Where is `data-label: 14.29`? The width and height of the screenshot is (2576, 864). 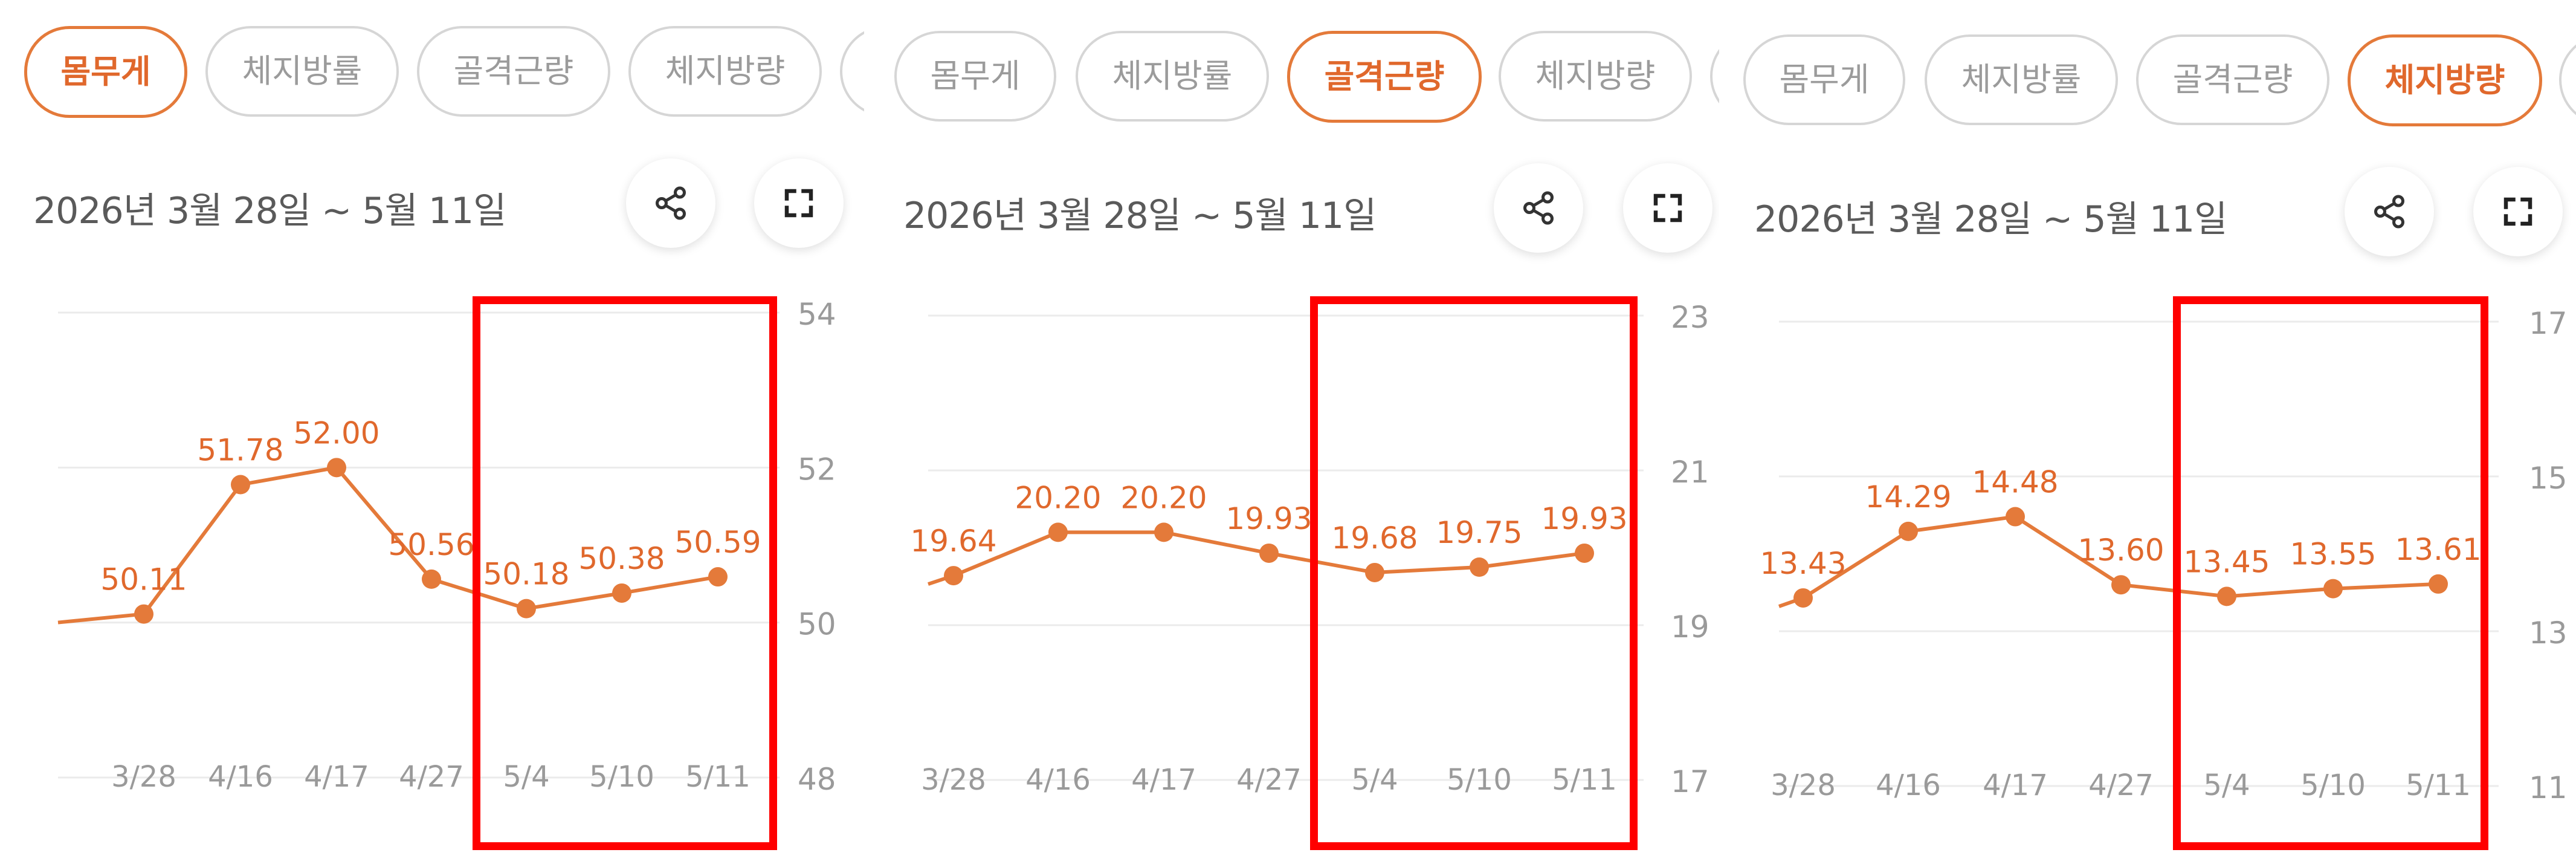
data-label: 14.29 is located at coordinates (1908, 497).